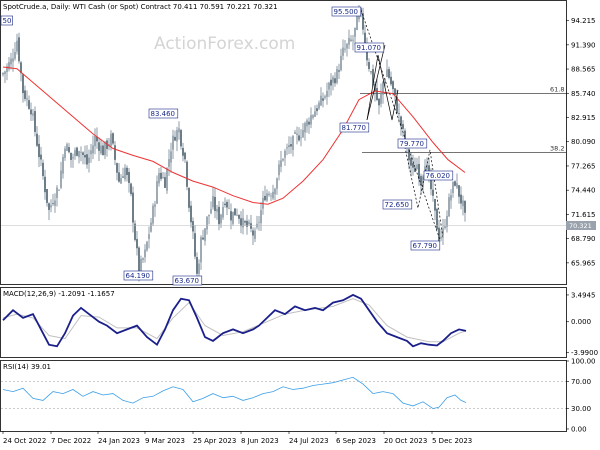  What do you see at coordinates (583, 142) in the screenshot?
I see `price-tick-label: 80.090` at bounding box center [583, 142].